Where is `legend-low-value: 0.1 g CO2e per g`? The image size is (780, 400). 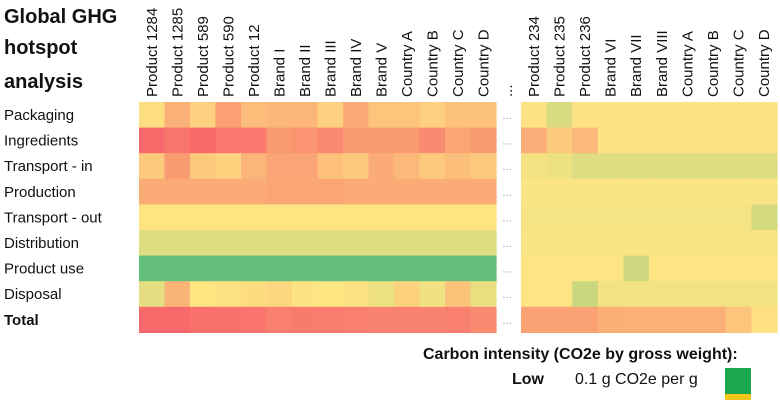
legend-low-value: 0.1 g CO2e per g is located at coordinates (636, 379).